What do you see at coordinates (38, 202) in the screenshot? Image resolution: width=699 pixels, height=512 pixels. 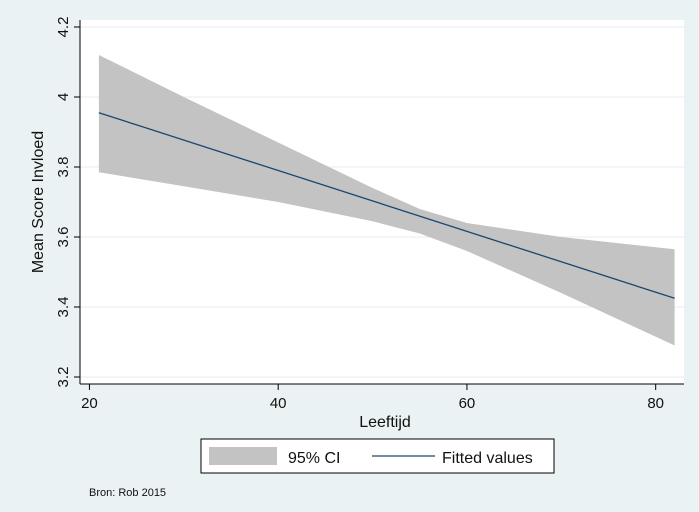 I see `y-axis-title: Mean Score Invloed` at bounding box center [38, 202].